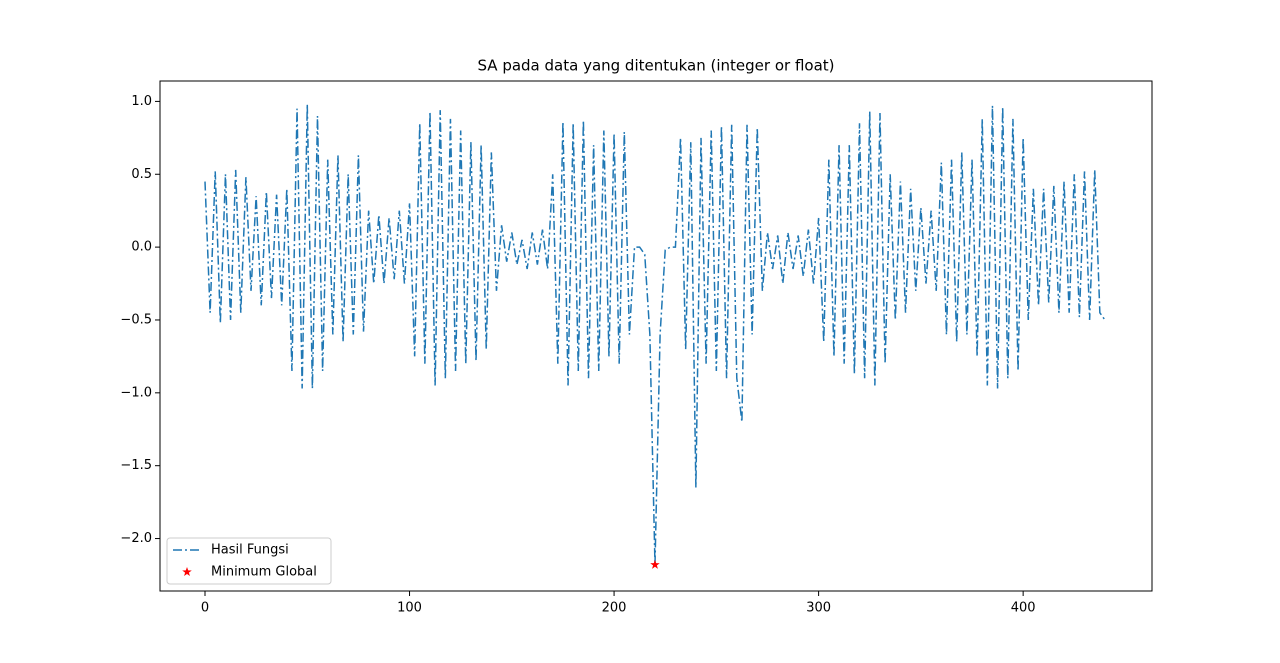 The width and height of the screenshot is (1280, 663). I want to click on y-tick-label: −1.0, so click(136, 392).